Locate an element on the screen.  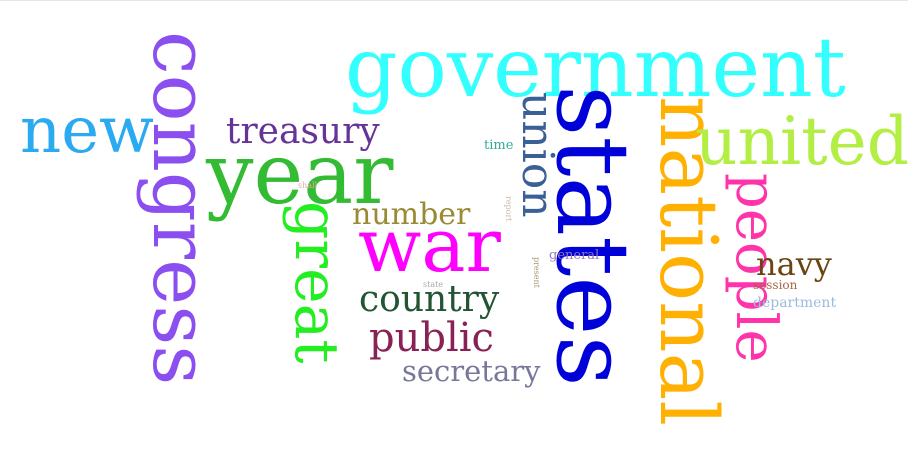
word-great: great is located at coordinates (316, 282).